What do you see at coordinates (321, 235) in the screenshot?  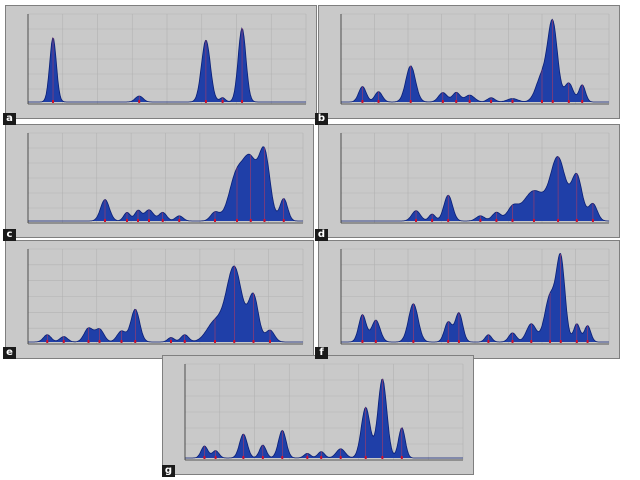 I see `panel-label: d` at bounding box center [321, 235].